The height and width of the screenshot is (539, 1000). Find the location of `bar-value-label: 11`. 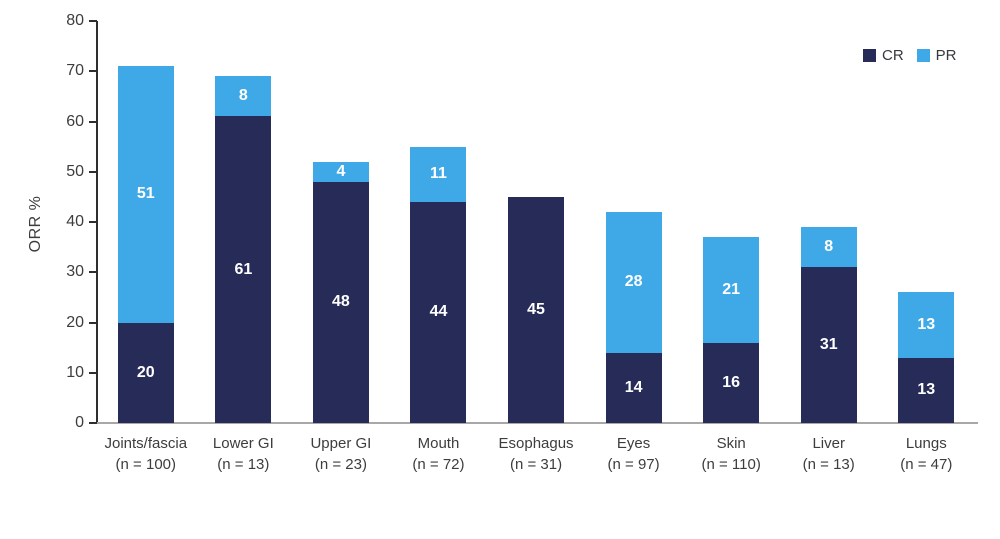

bar-value-label: 11 is located at coordinates (438, 174).